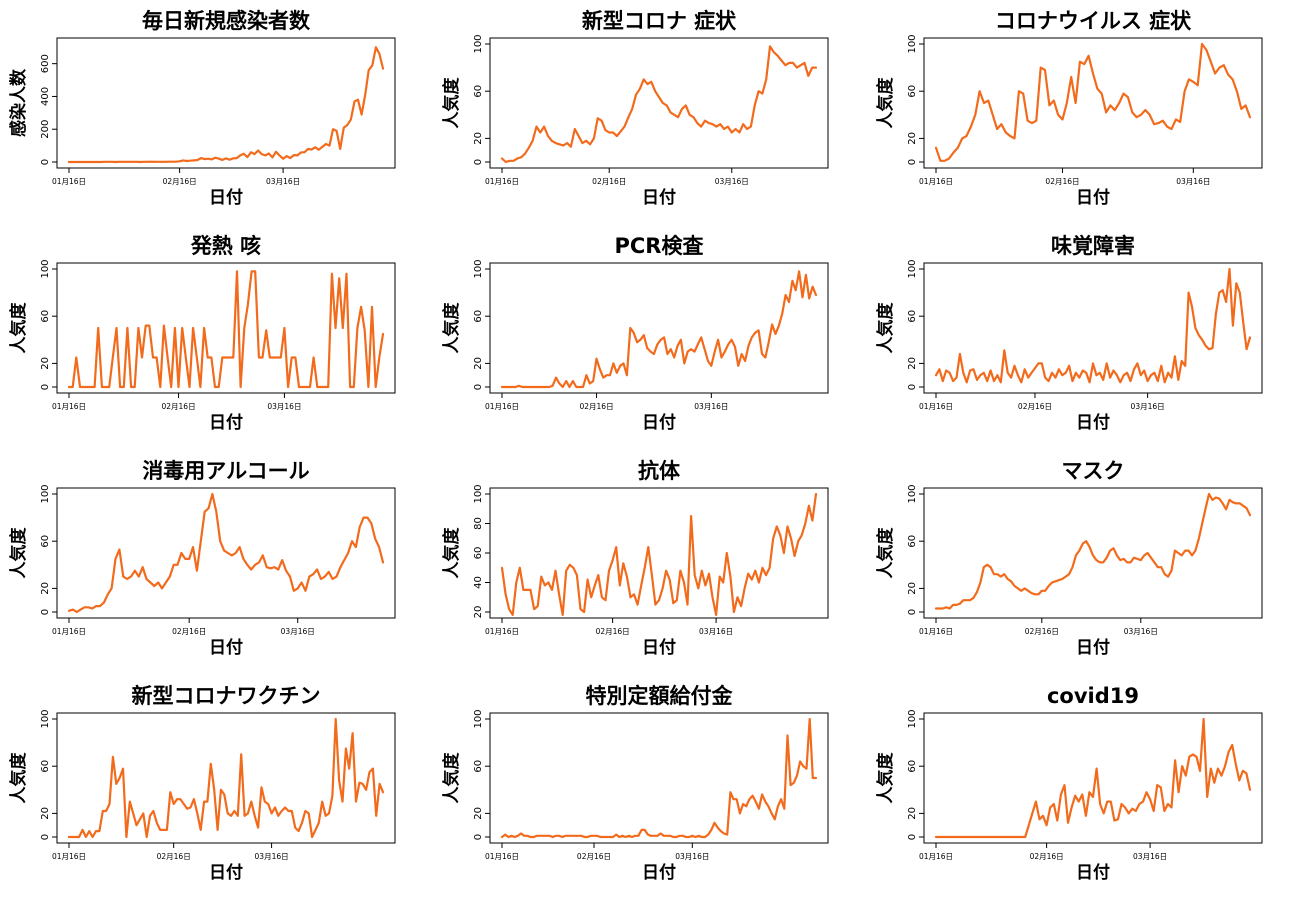 Image resolution: width=1300 pixels, height=900 pixels. Describe the element at coordinates (649, 562) in the screenshot. I see `chart-panel-8: 抗体 20 40 60 80 100 01月16日 02月16日 03月16日 日付 人気度` at that location.